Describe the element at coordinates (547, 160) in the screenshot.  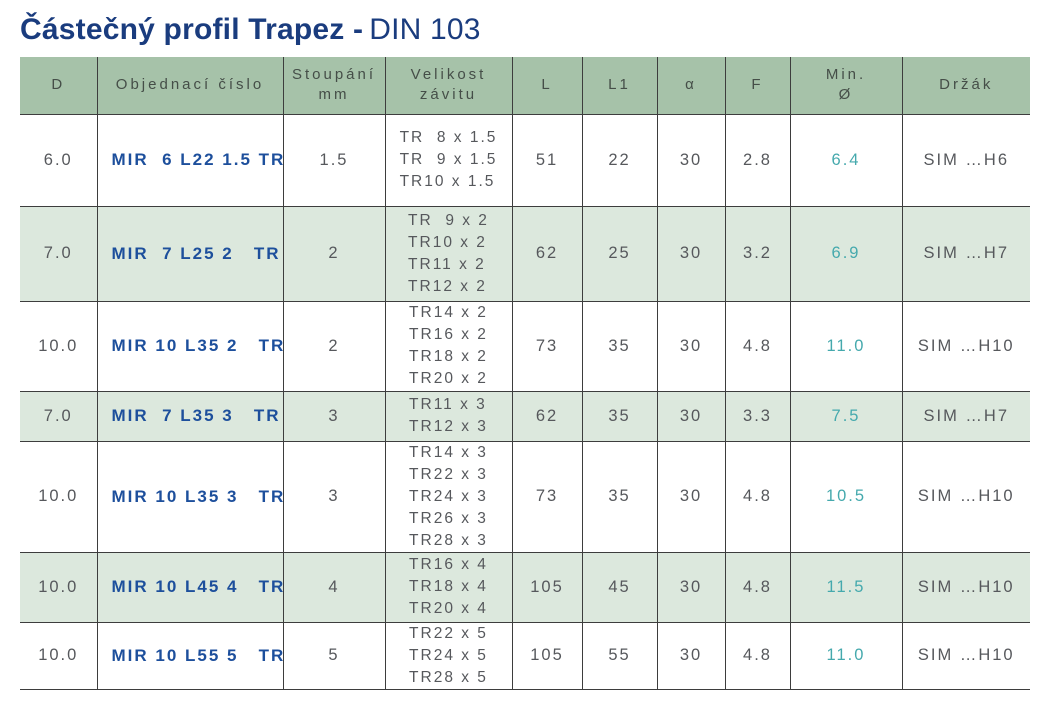
I see `cell-l: 51` at that location.